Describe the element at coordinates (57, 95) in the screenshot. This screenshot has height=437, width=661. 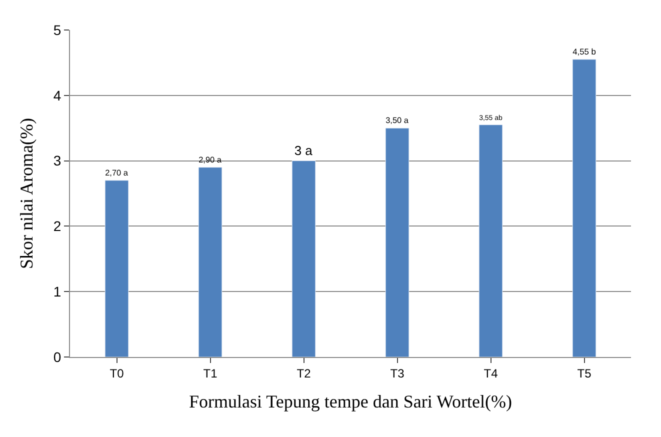
I see `y-tick-label: 4` at that location.